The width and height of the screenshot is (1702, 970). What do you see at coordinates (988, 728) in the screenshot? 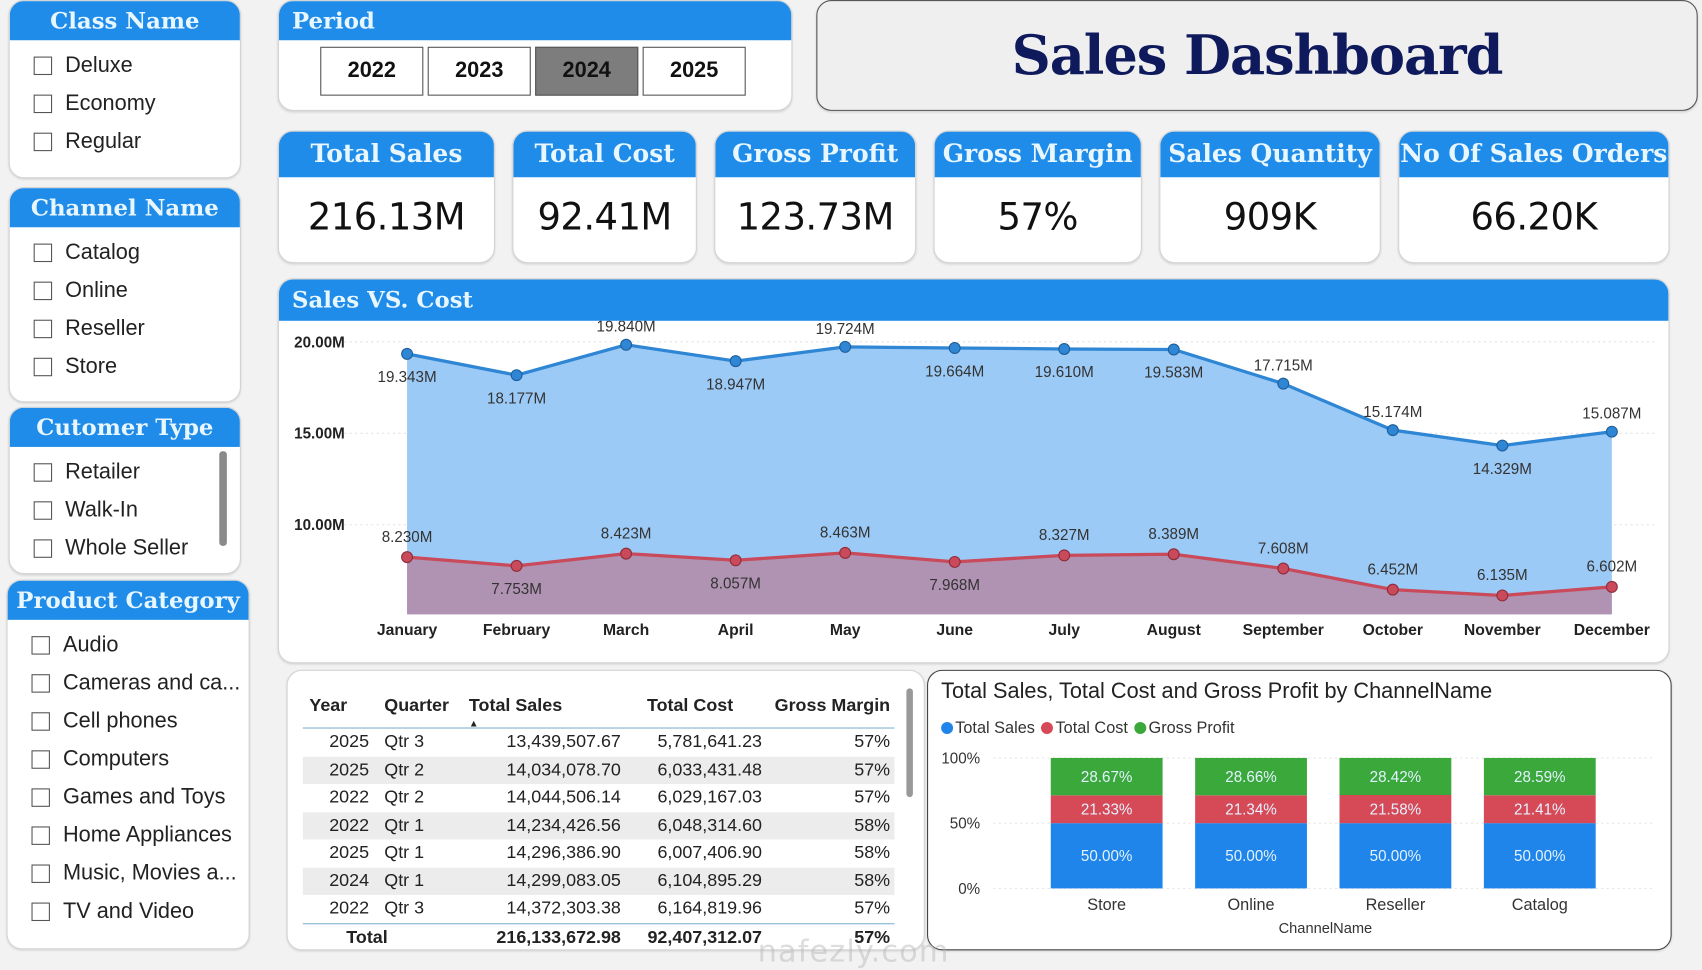
I see `legend-item: Total Sales` at bounding box center [988, 728].